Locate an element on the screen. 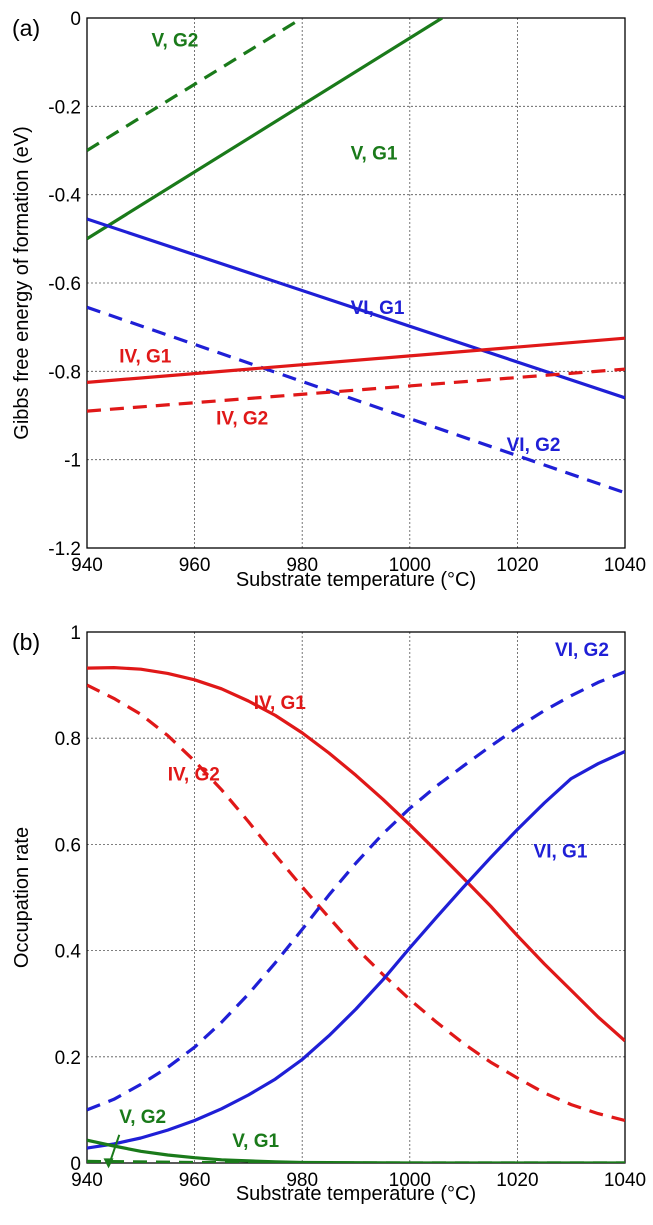 The width and height of the screenshot is (653, 1225). panel-label: (b) is located at coordinates (26, 642).